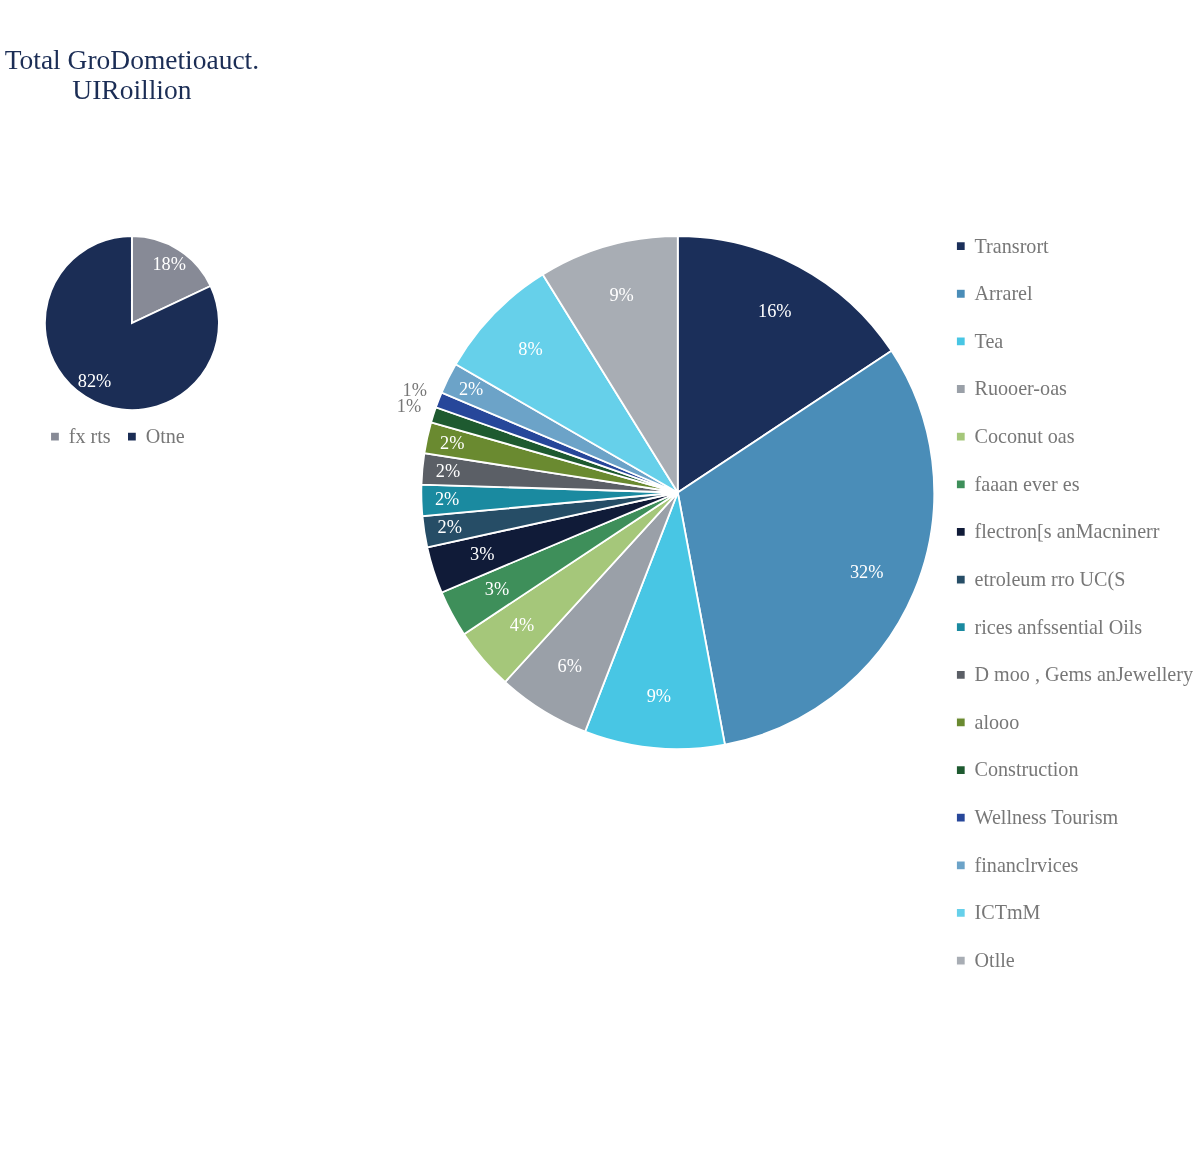 Image resolution: width=1198 pixels, height=1157 pixels. What do you see at coordinates (997, 721) in the screenshot?
I see `legend-label: alooo` at bounding box center [997, 721].